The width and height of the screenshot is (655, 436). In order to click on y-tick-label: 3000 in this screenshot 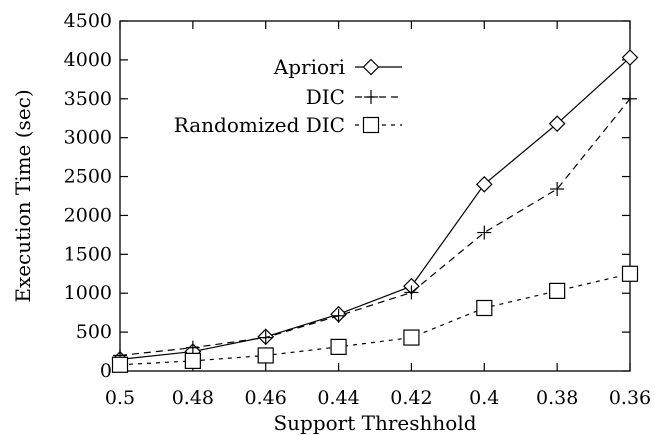, I will do `click(88, 138)`.